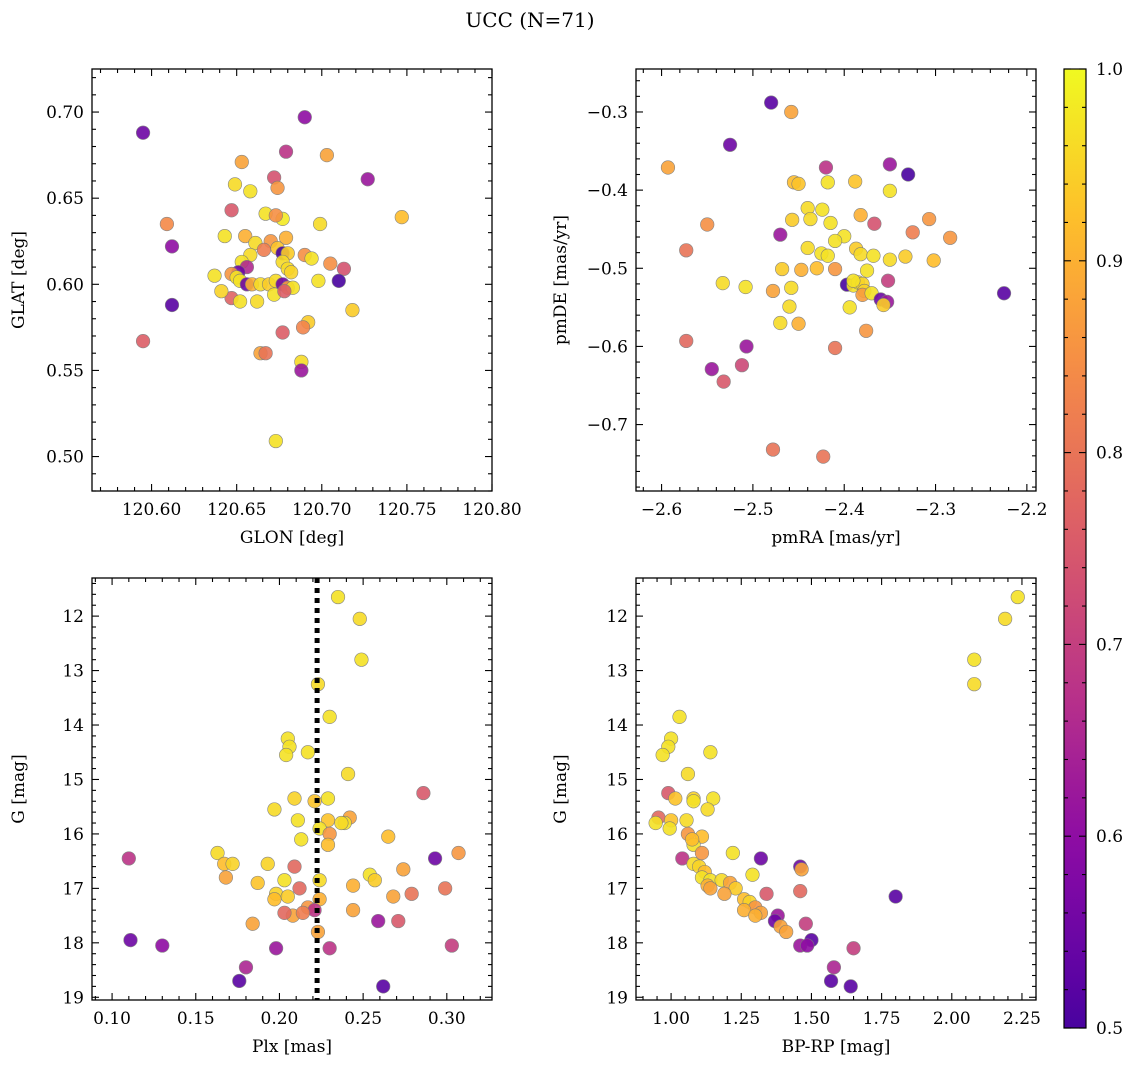  I want to click on colorbar-gradient, so click(1075, 548).